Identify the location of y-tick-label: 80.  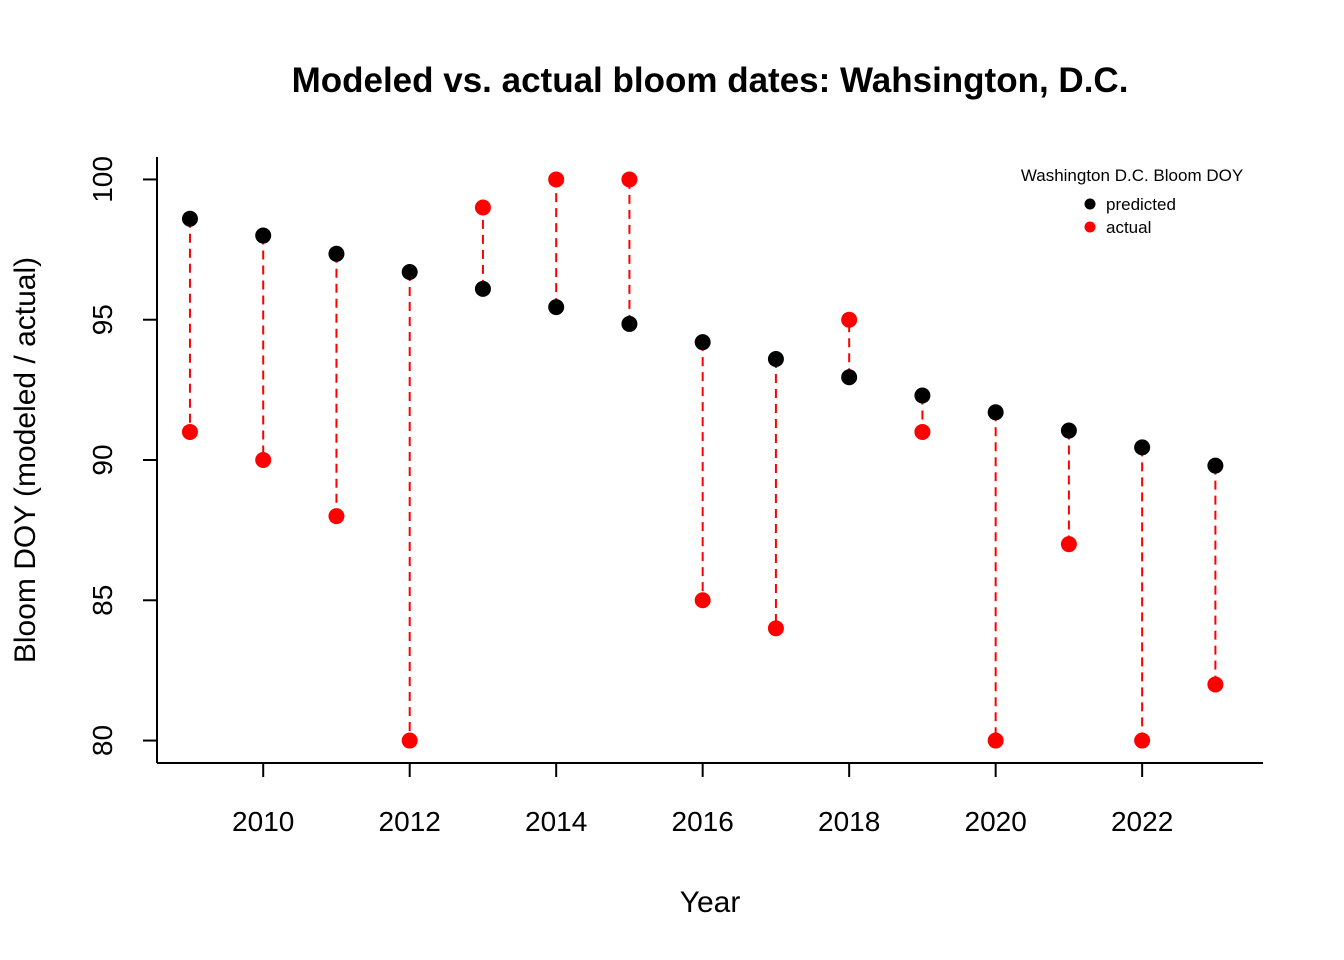
(102, 740).